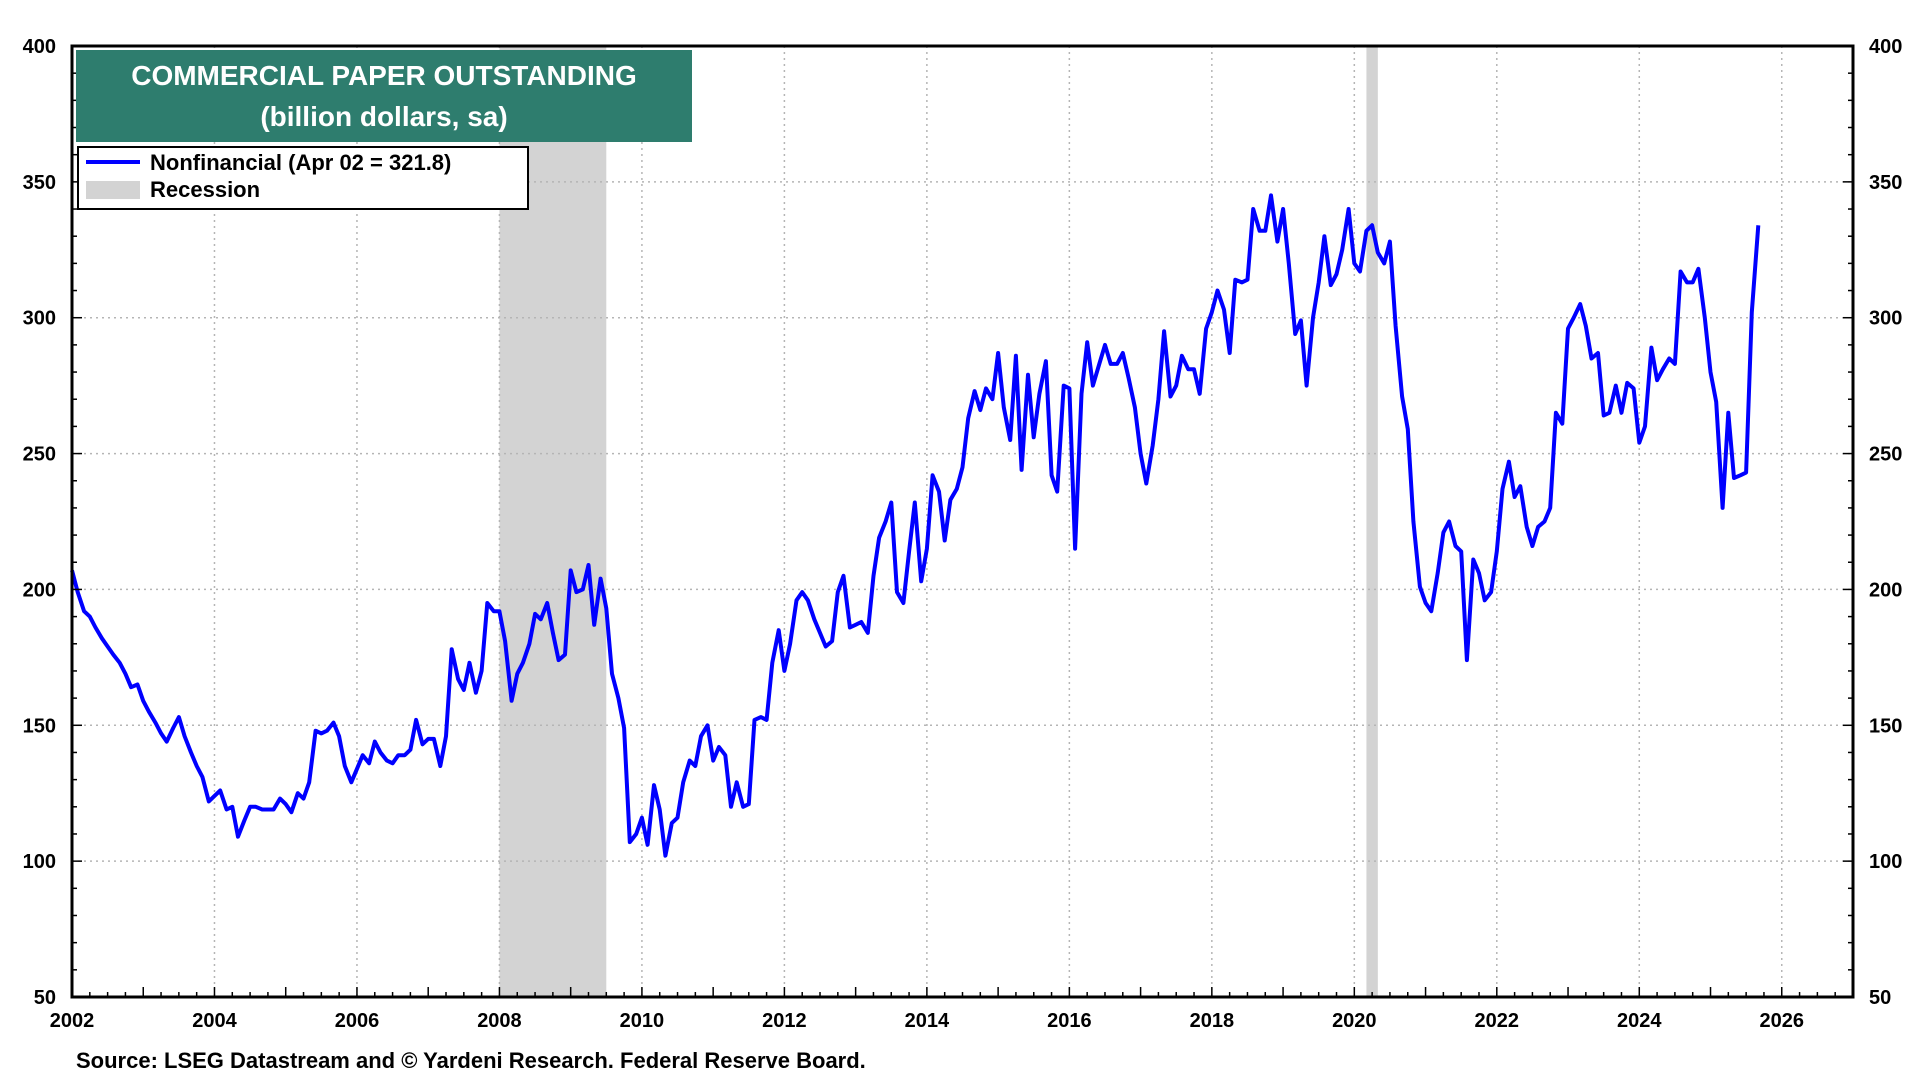  I want to click on legend-recession-label: Recession, so click(205, 189).